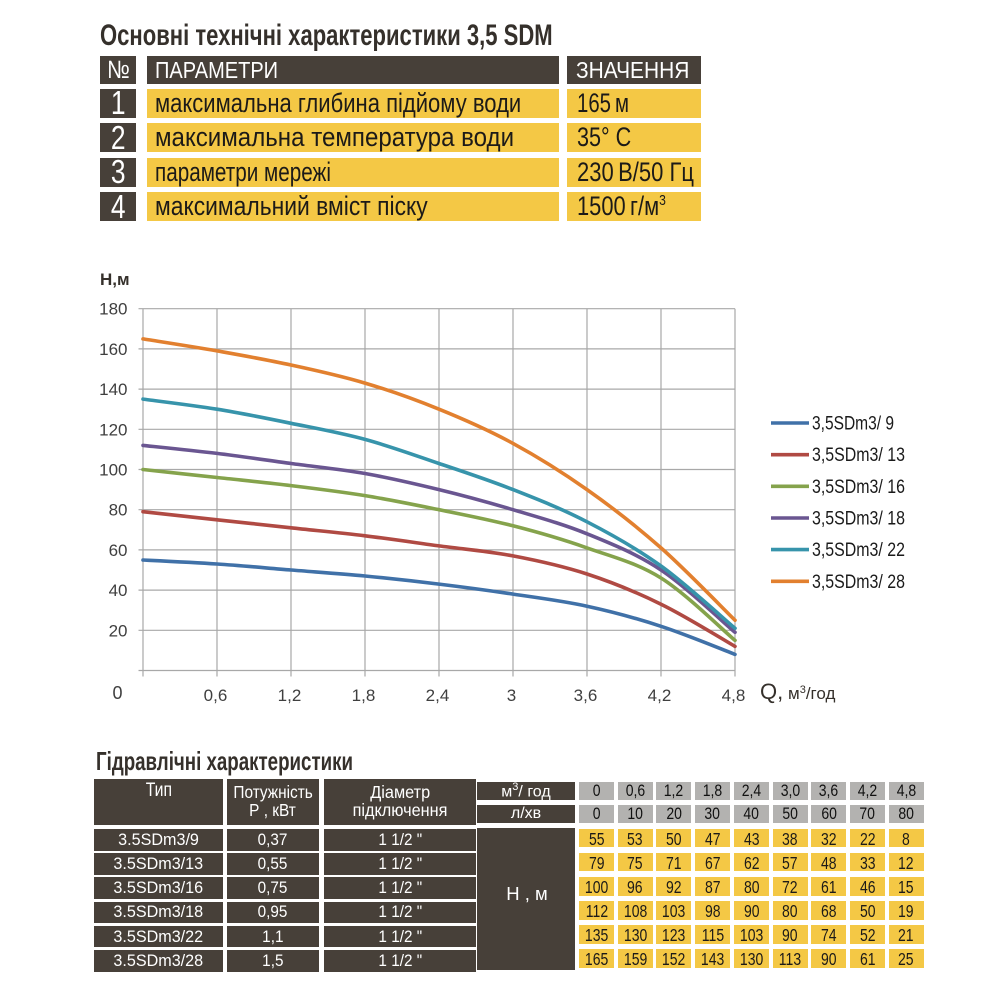 This screenshot has width=1000, height=1000. I want to click on svg-text: 160, so click(113, 349).